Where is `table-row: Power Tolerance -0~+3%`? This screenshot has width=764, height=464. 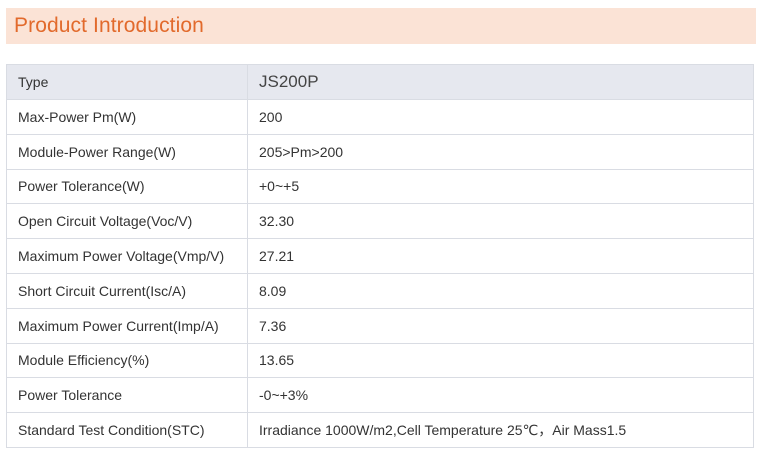 table-row: Power Tolerance -0~+3% is located at coordinates (380, 395).